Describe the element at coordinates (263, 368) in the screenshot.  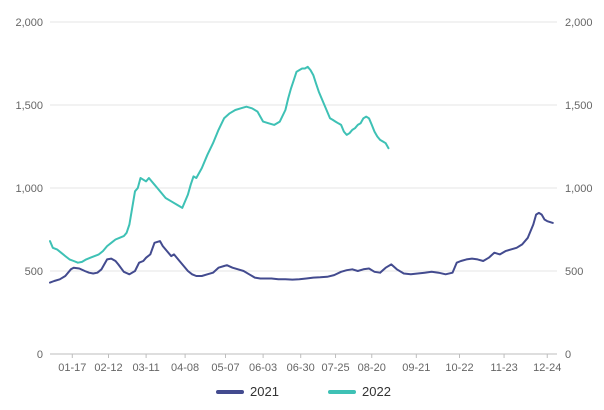
I see `x-tick-label: 06-03` at that location.